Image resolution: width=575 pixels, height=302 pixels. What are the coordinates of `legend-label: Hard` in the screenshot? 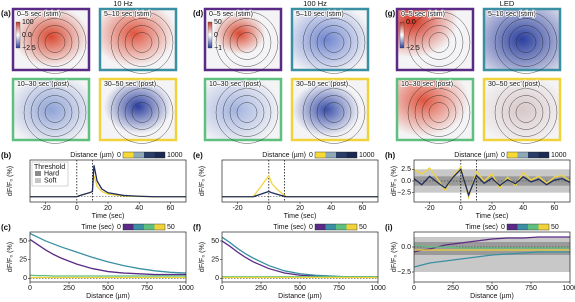 It's located at (51, 173).